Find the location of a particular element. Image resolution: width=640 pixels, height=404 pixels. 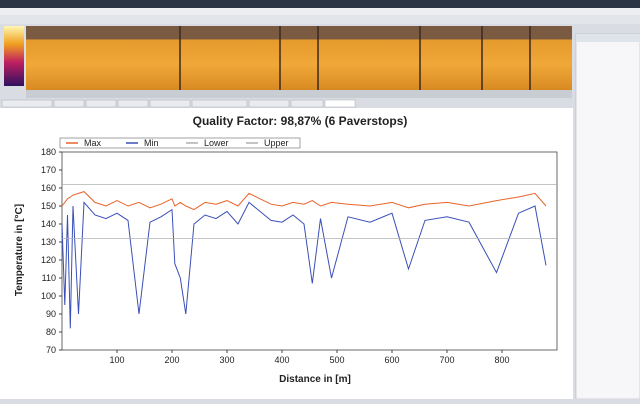

series-line is located at coordinates (304, 201).